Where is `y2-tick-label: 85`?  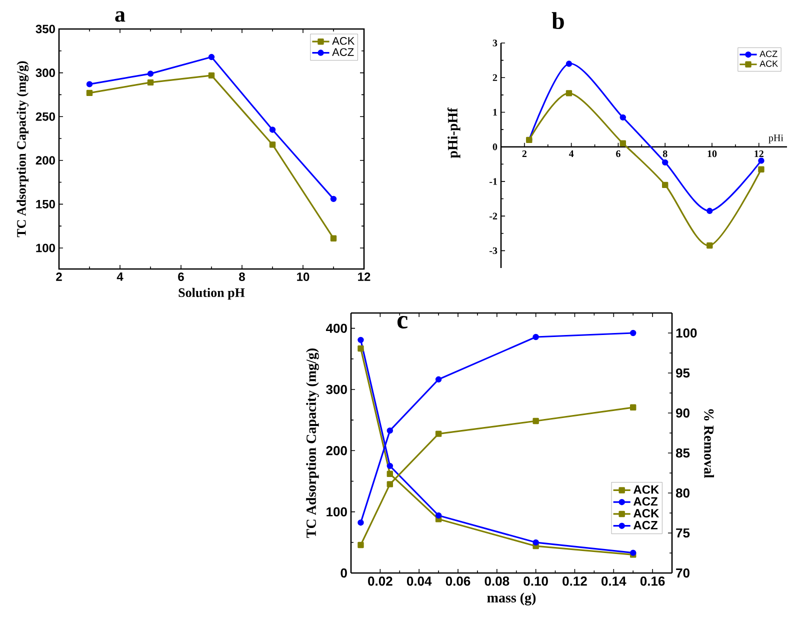 y2-tick-label: 85 is located at coordinates (683, 453).